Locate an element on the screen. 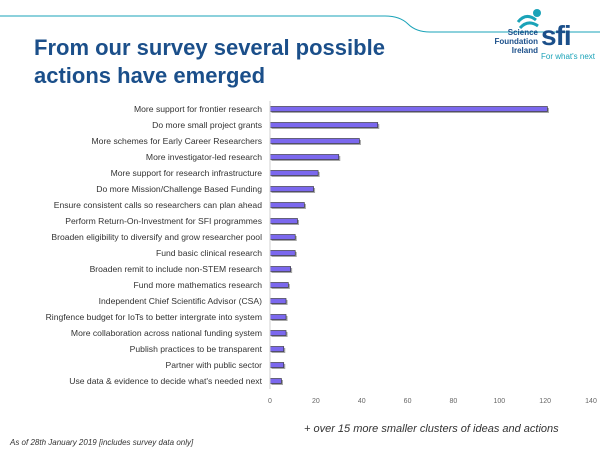 The height and width of the screenshot is (450, 600). category-label: More investigator-led research is located at coordinates (204, 157).